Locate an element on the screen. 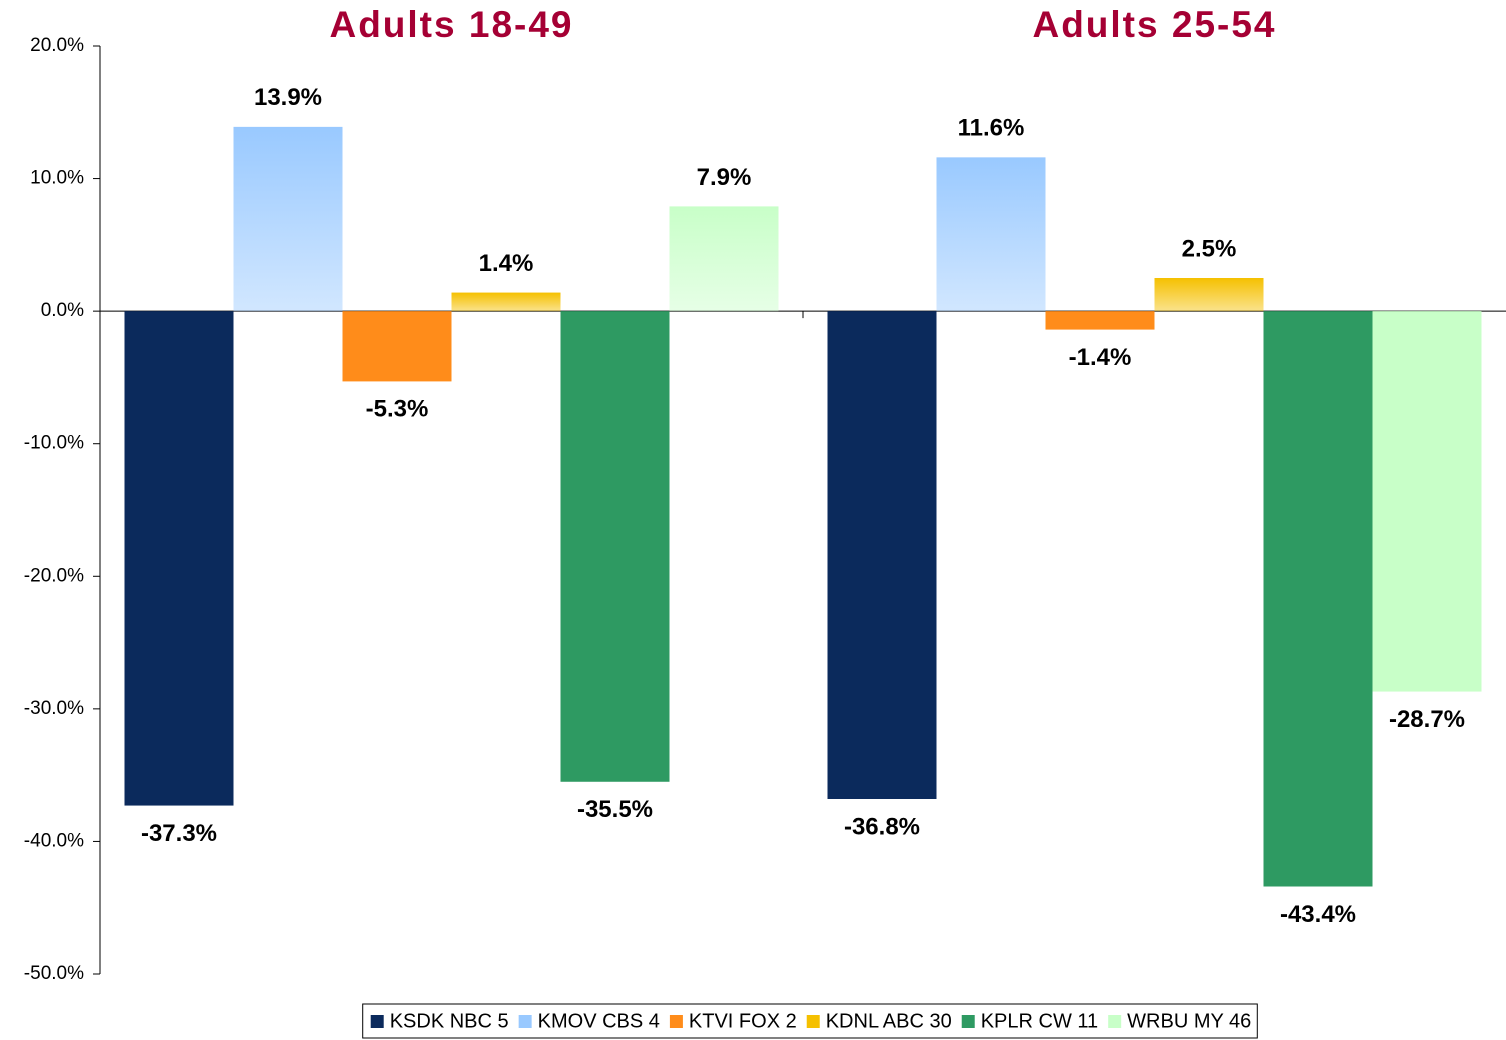 This screenshot has height=1040, width=1506. data-label: 1.4% is located at coordinates (506, 263).